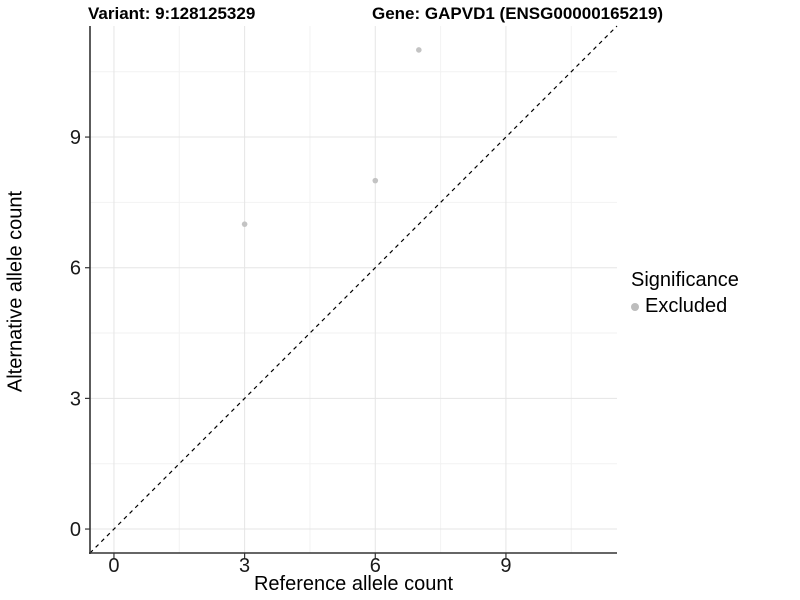 The width and height of the screenshot is (800, 600). I want to click on y-axis-title: Alternative allele count, so click(15, 291).